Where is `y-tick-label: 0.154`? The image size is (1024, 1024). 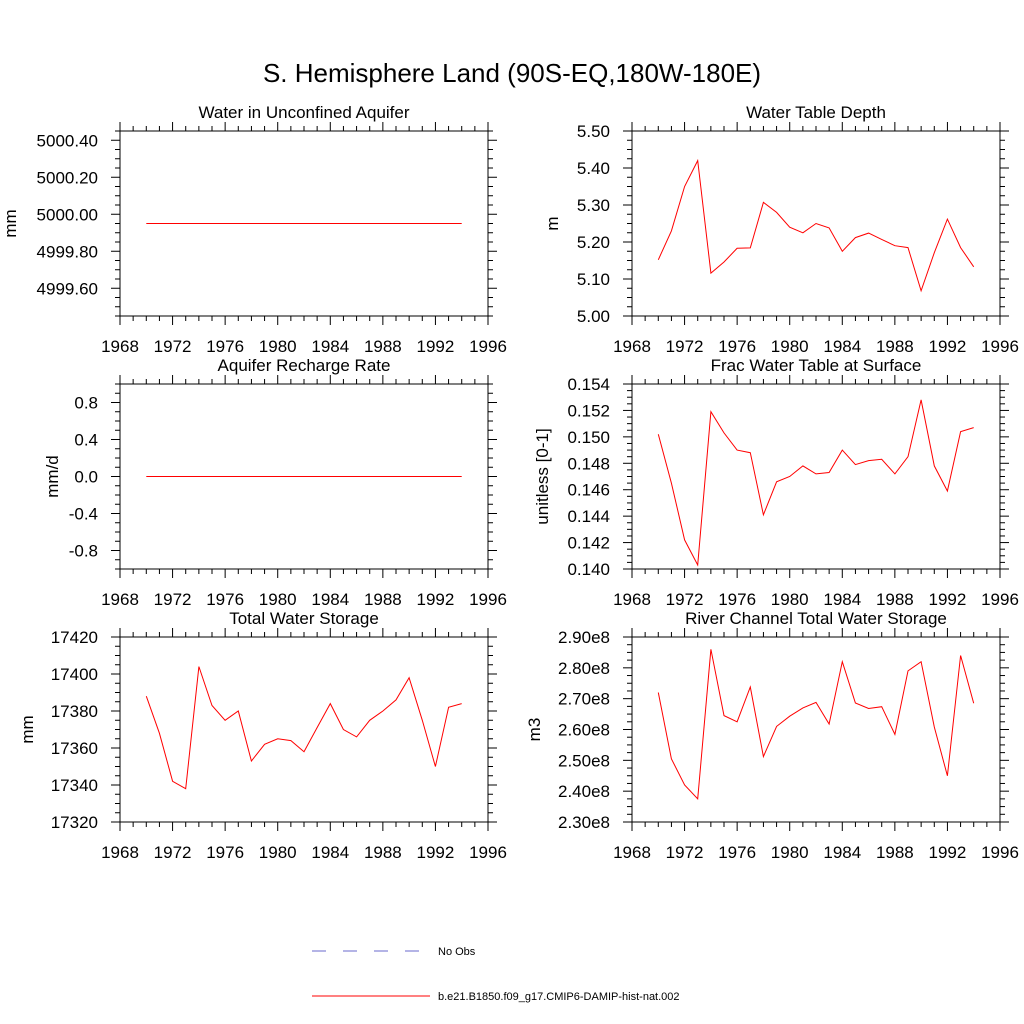
y-tick-label: 0.154 is located at coordinates (588, 384).